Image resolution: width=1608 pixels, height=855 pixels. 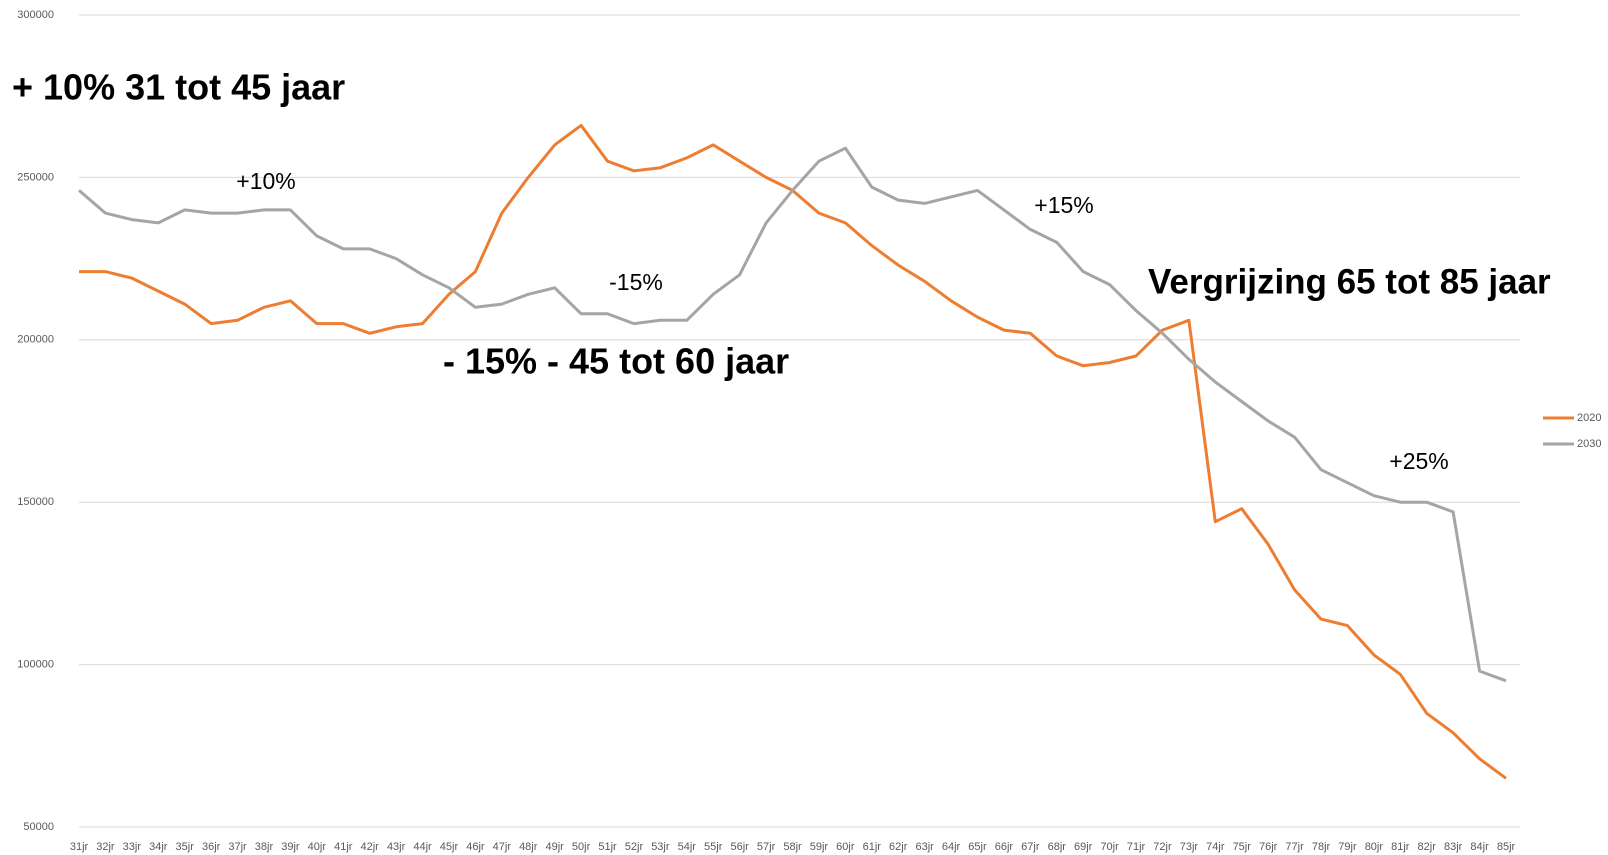 What do you see at coordinates (1294, 847) in the screenshot?
I see `x-tick-label: 77jr` at bounding box center [1294, 847].